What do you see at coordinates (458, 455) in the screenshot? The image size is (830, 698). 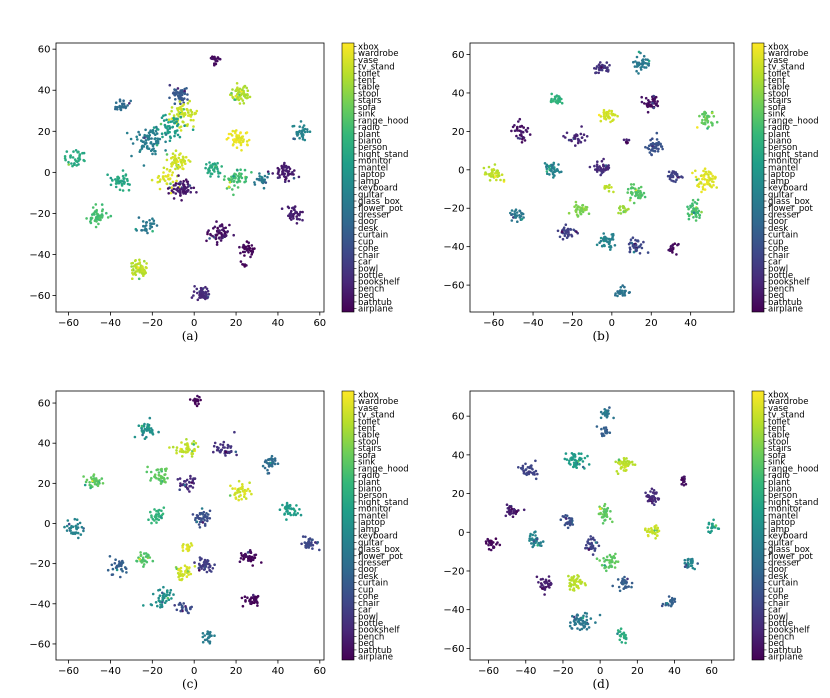 I see `y-tick-label: 40` at bounding box center [458, 455].